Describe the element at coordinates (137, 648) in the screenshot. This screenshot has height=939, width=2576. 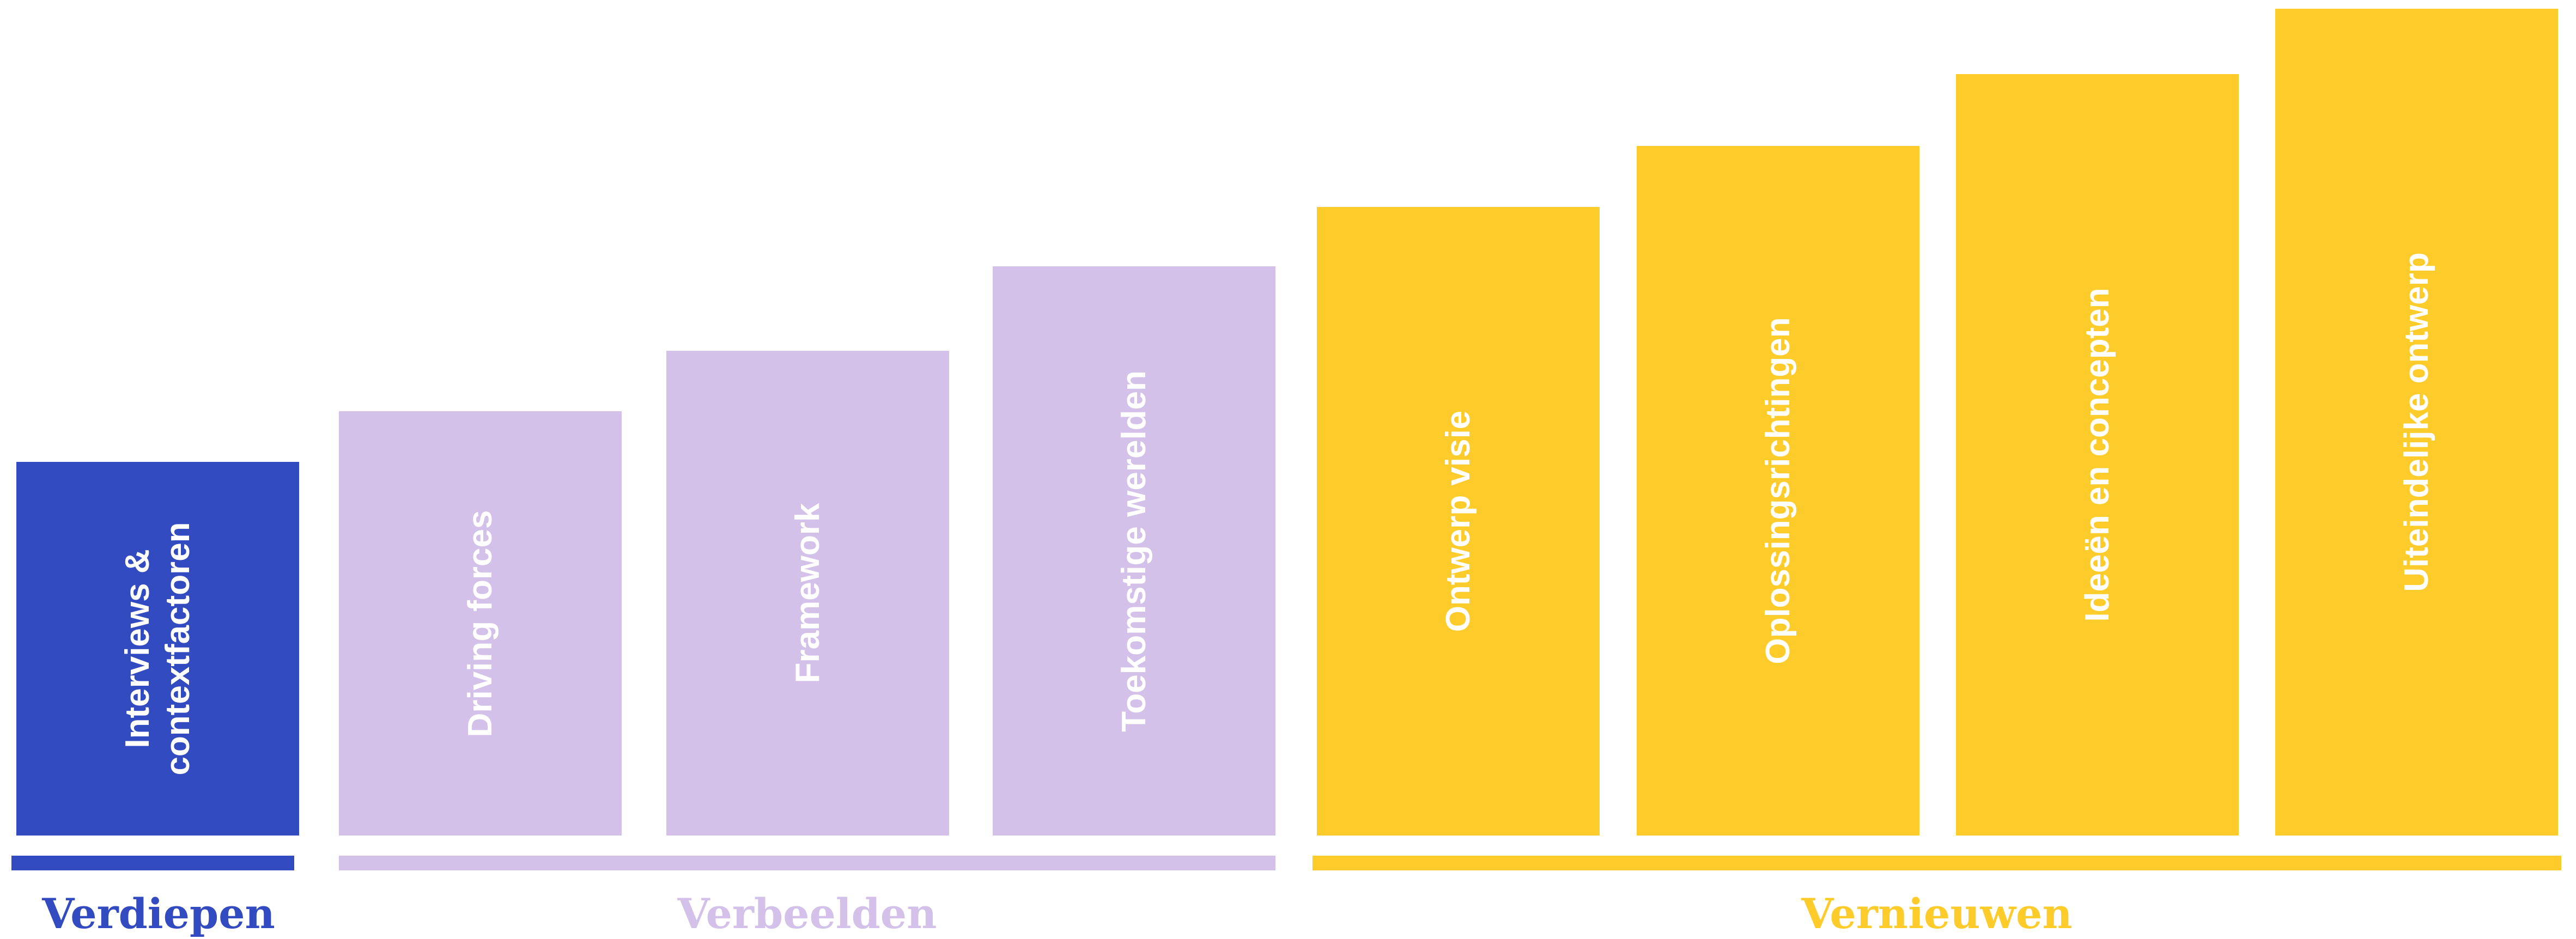
I see `step-label-line-1: Interviews &` at that location.